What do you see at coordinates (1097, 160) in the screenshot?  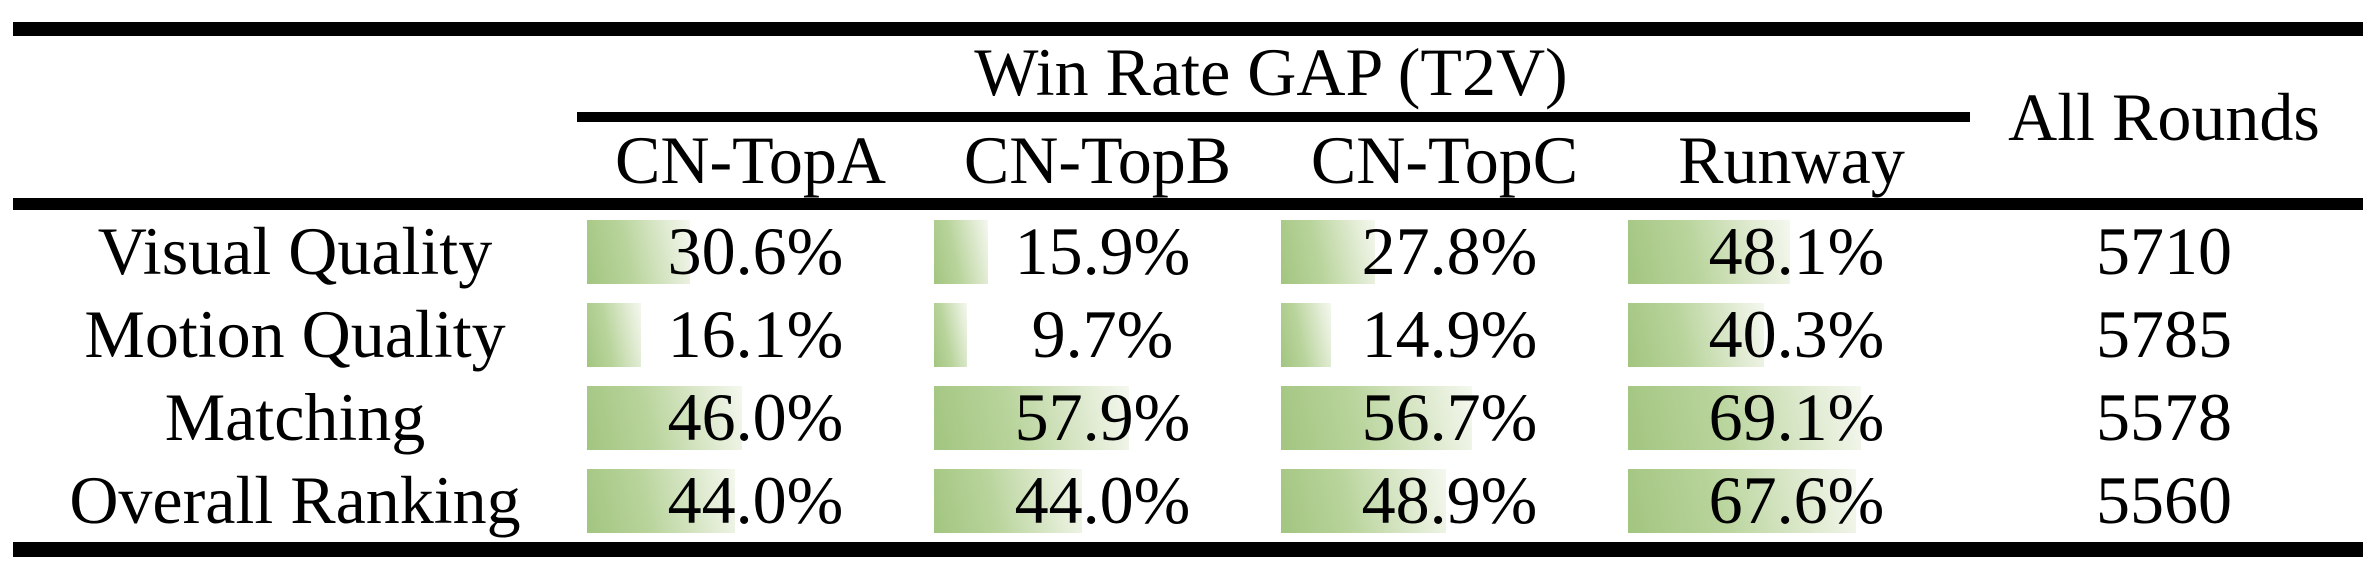 I see `column-header-cn-topb: CN-TopB` at bounding box center [1097, 160].